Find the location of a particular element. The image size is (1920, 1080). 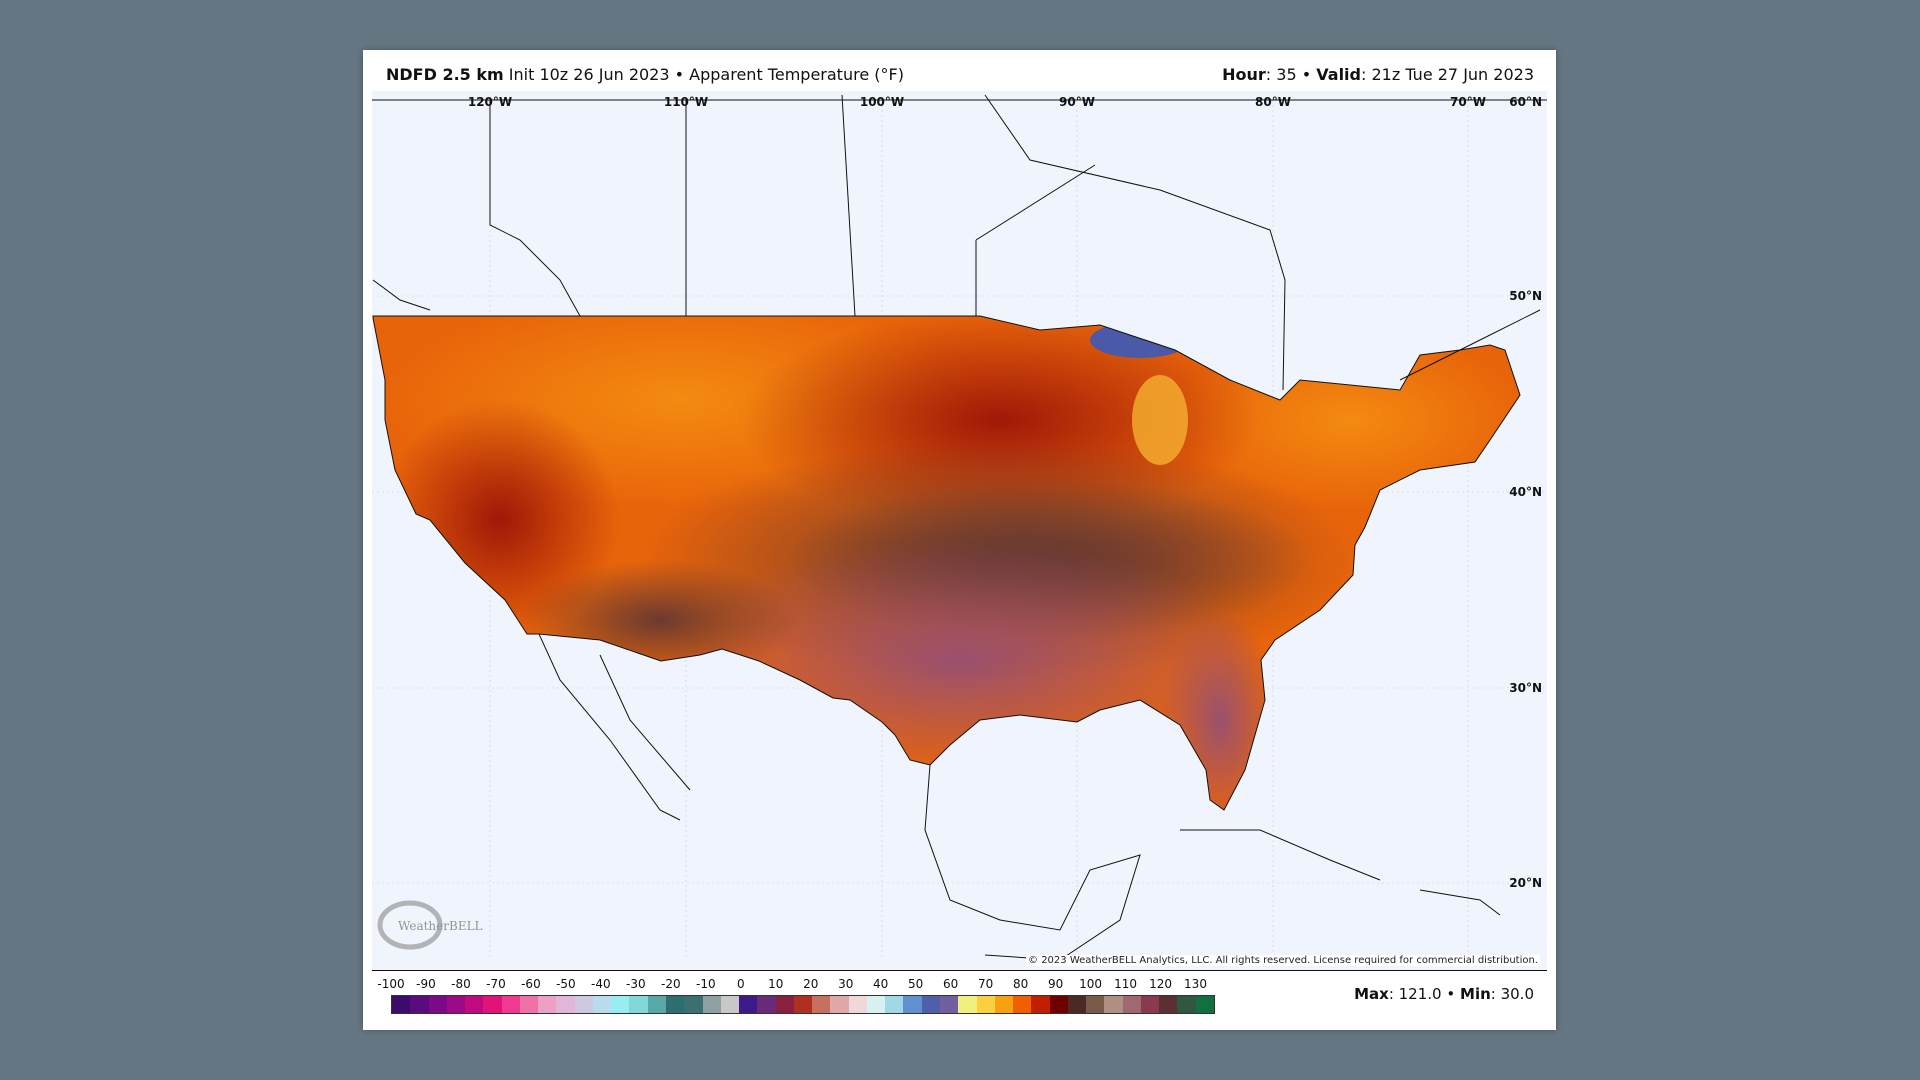

valid-info: Hour: 35 • Valid: 21z Tue 27 Jun 2023 is located at coordinates (1378, 74).